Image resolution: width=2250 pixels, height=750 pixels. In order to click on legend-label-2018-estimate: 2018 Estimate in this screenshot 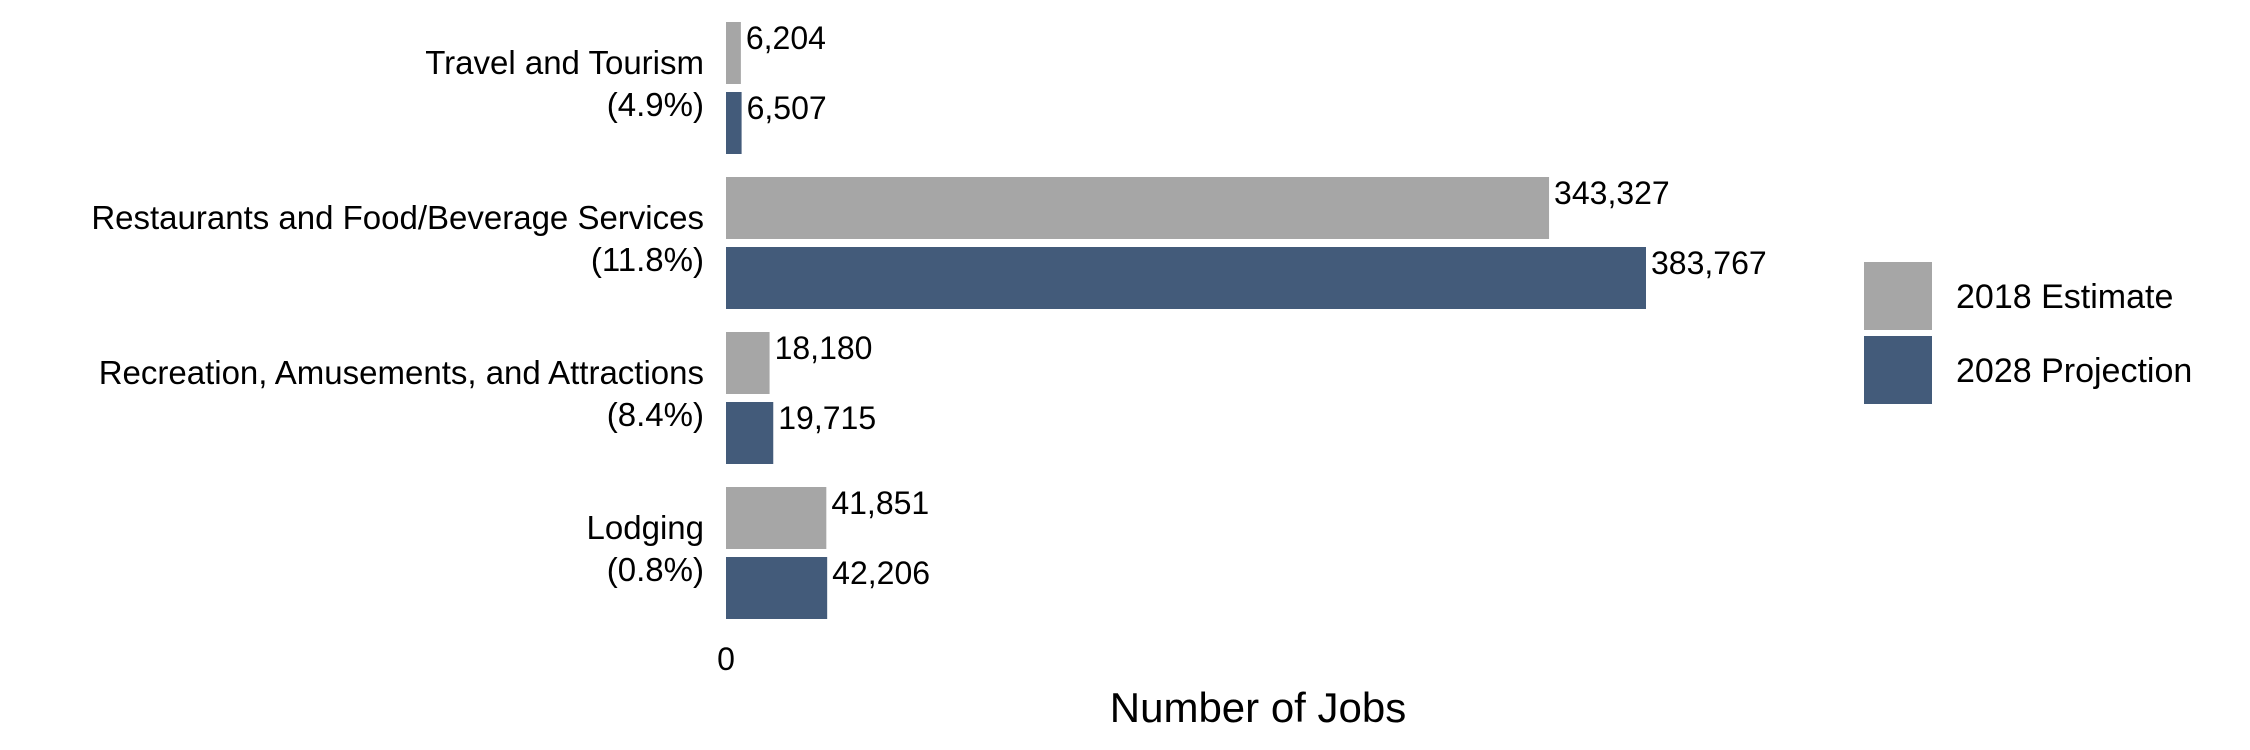, I will do `click(2064, 297)`.